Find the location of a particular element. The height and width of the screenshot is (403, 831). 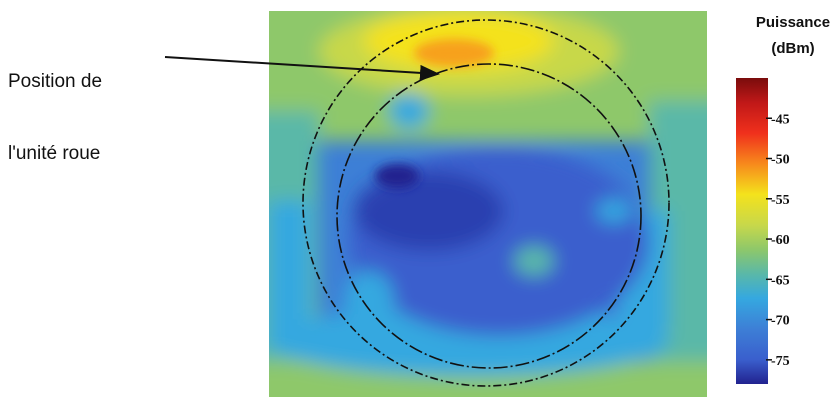

legend-title-line-2: (dBm) is located at coordinates (793, 48).